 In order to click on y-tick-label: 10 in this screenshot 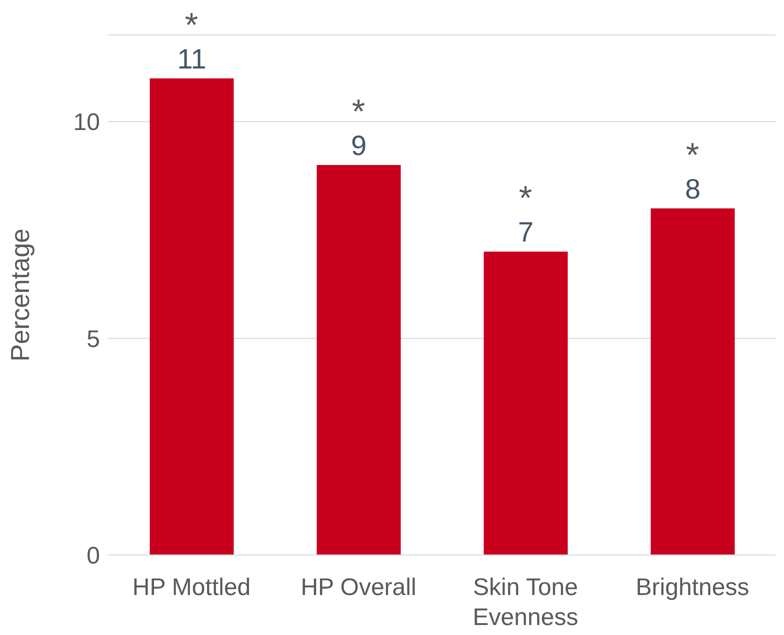, I will do `click(86, 122)`.